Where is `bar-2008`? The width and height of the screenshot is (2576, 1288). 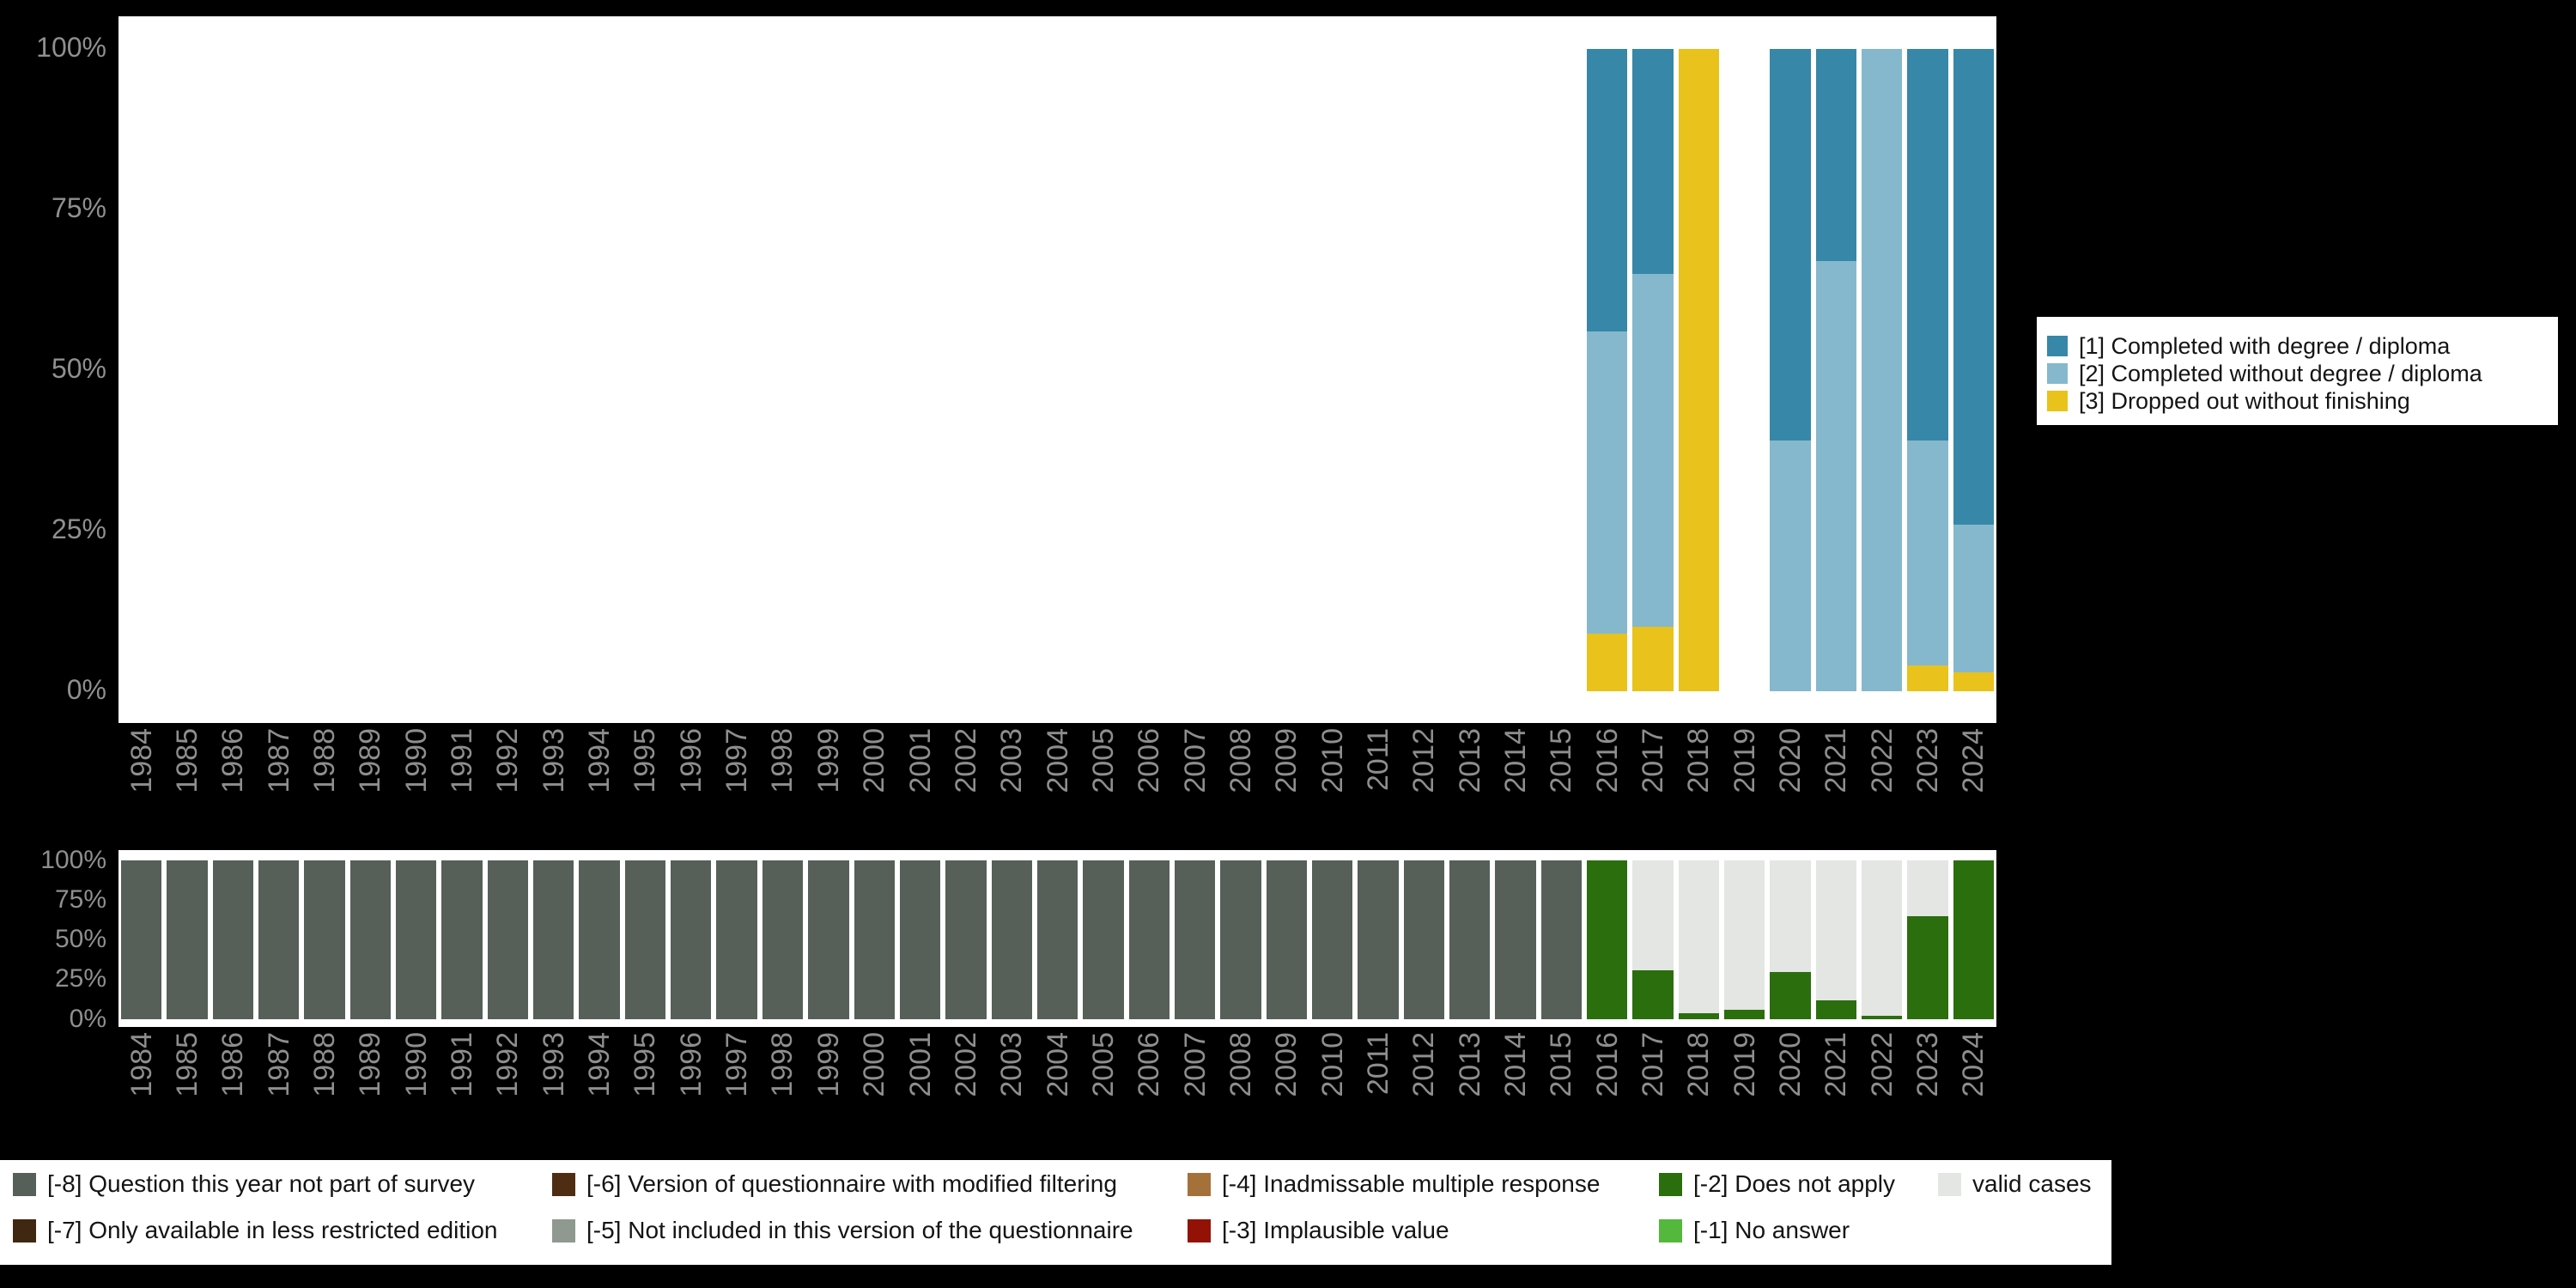 bar-2008 is located at coordinates (1240, 940).